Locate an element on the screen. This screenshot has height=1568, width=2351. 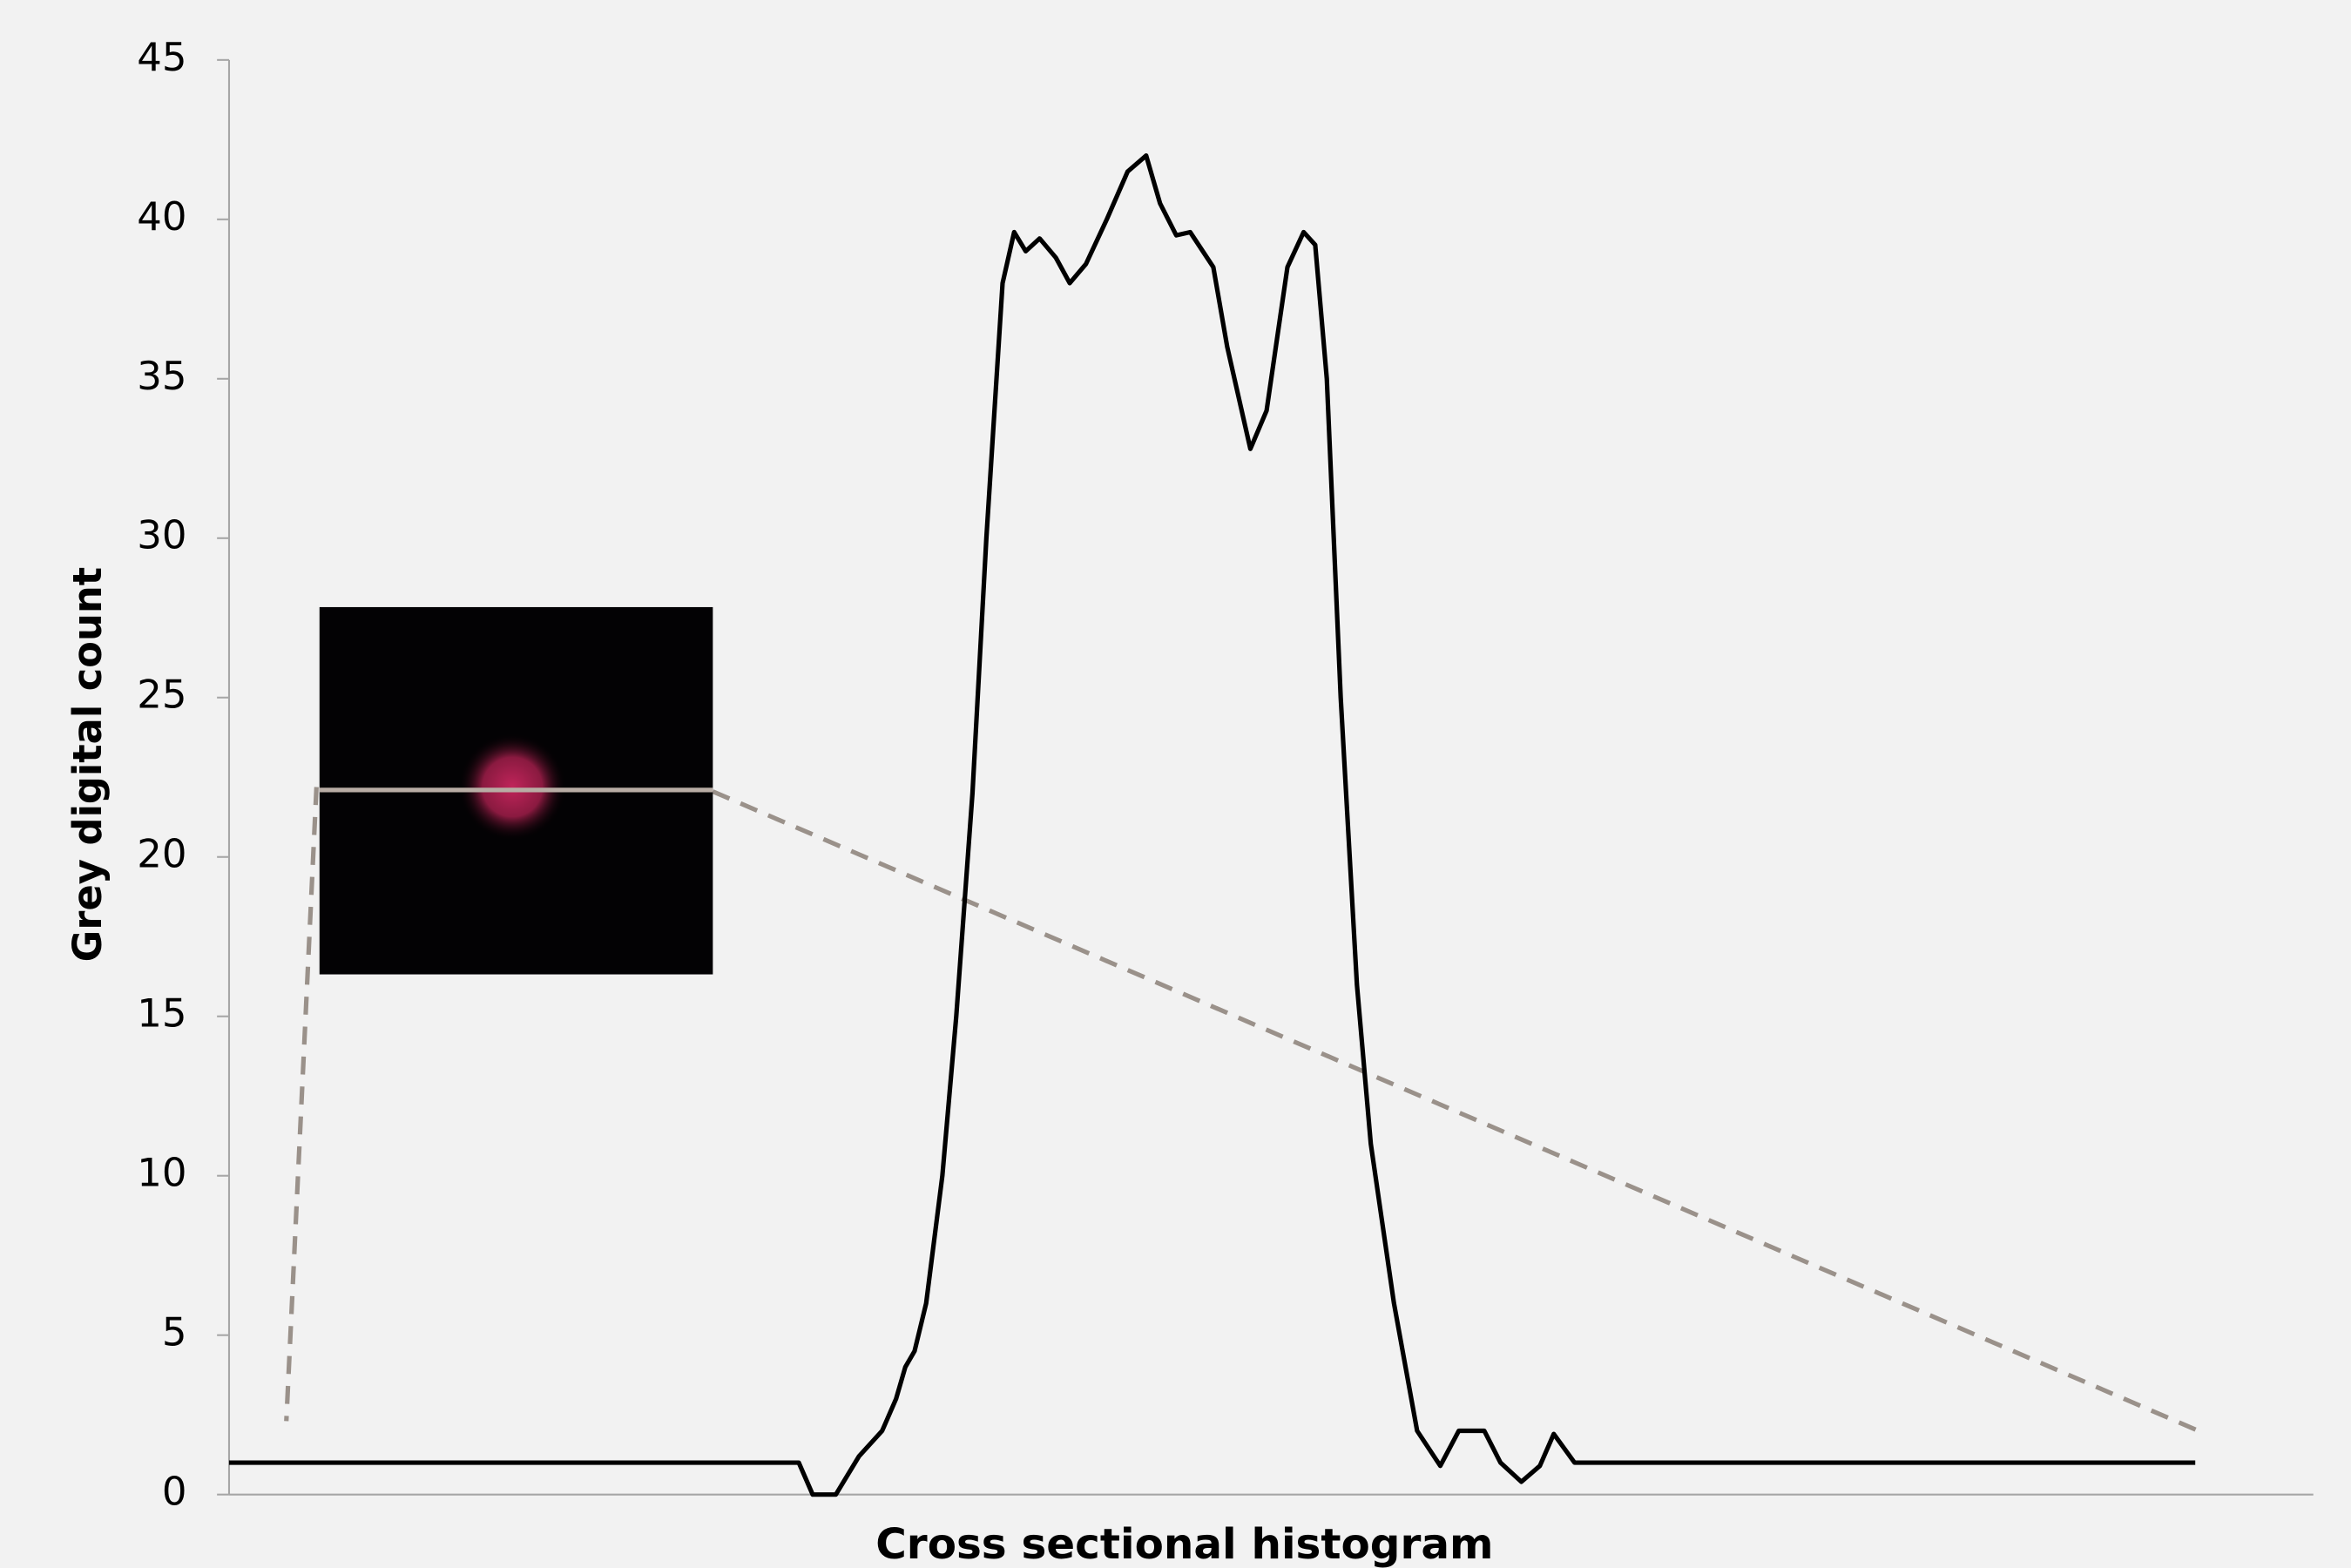
y-tick-label: 0 is located at coordinates (174, 1492).